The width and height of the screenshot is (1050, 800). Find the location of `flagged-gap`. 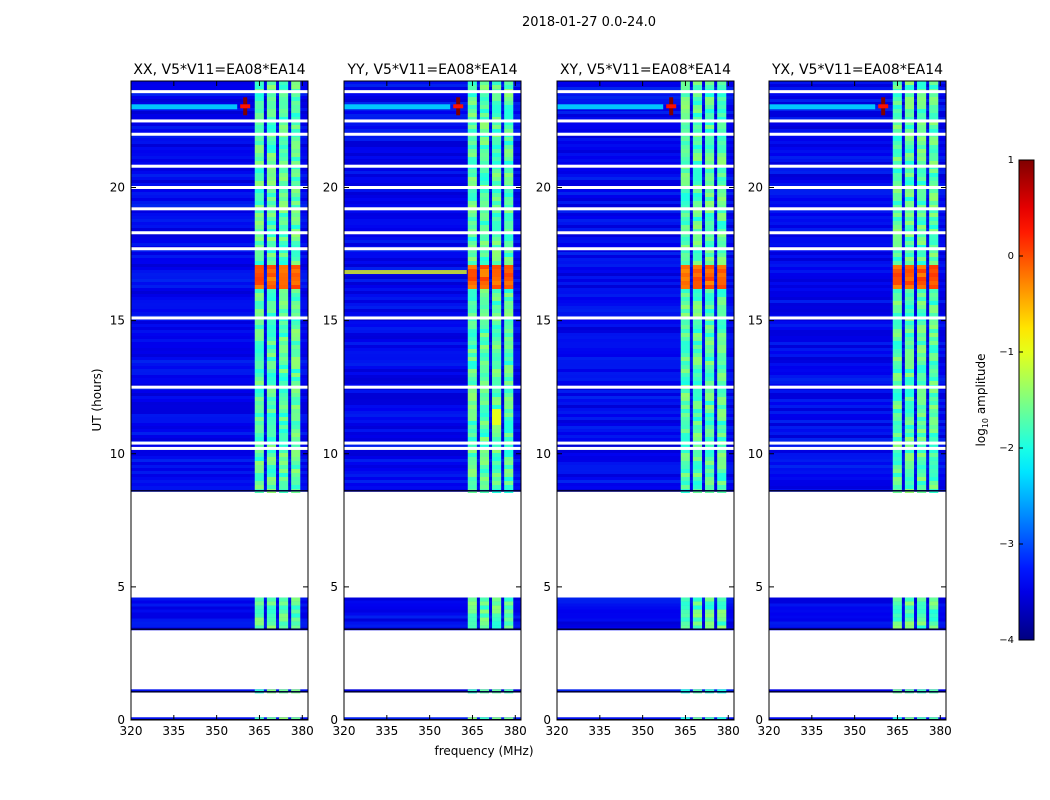

flagged-gap is located at coordinates (645, 233).